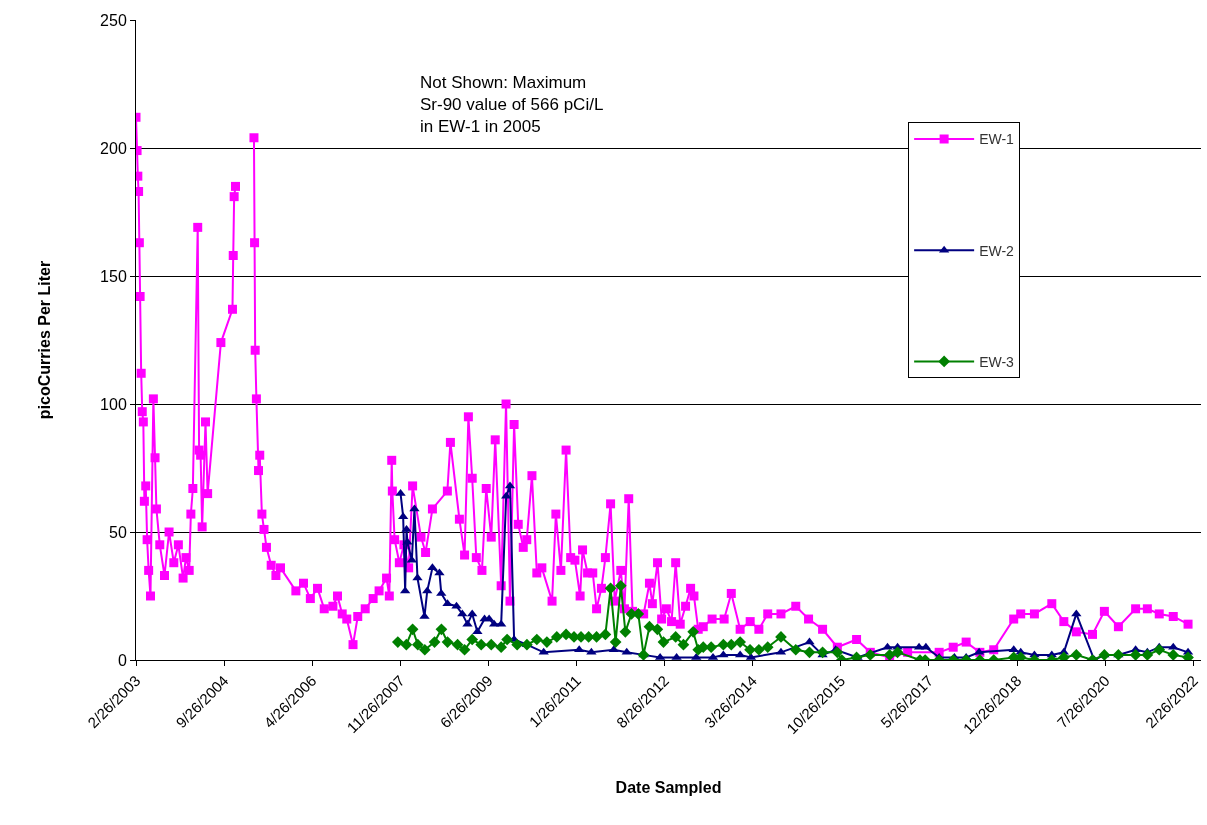  What do you see at coordinates (997, 250) in the screenshot?
I see `legend-label: EW-2` at bounding box center [997, 250].